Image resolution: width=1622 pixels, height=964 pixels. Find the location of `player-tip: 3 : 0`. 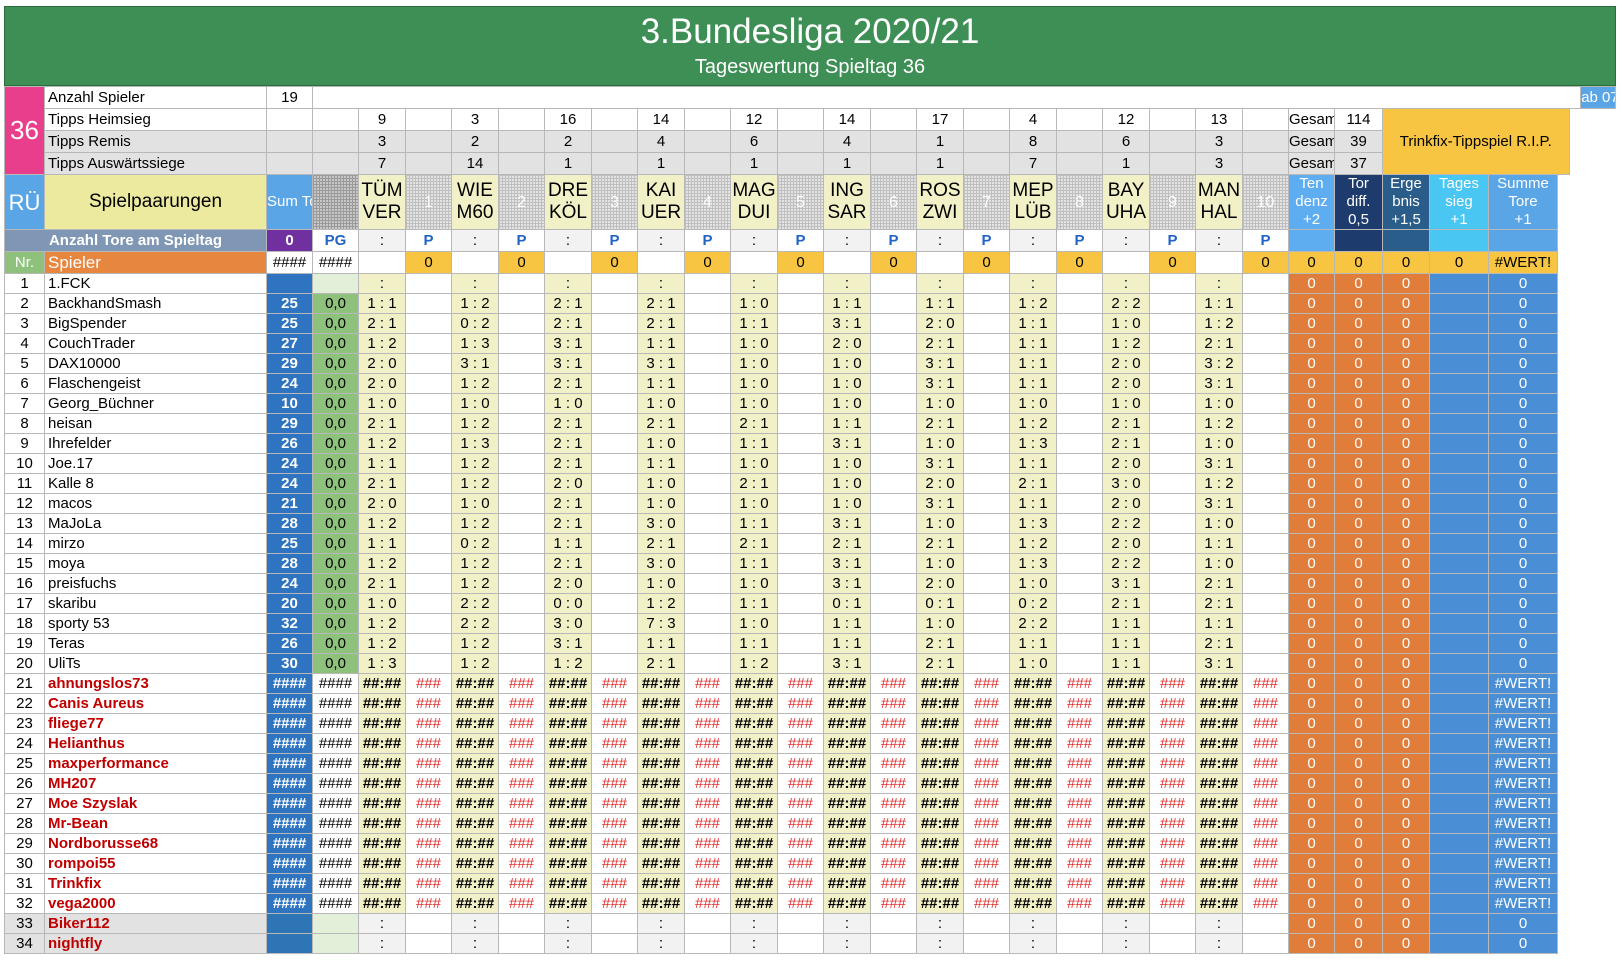

player-tip: 3 : 0 is located at coordinates (661, 523).